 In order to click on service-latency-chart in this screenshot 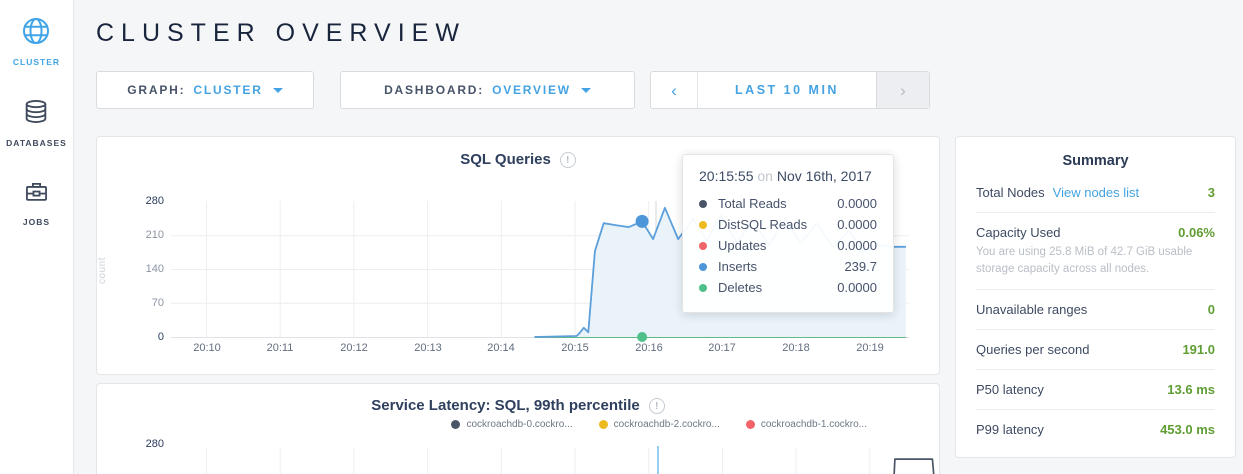, I will do `click(519, 429)`.